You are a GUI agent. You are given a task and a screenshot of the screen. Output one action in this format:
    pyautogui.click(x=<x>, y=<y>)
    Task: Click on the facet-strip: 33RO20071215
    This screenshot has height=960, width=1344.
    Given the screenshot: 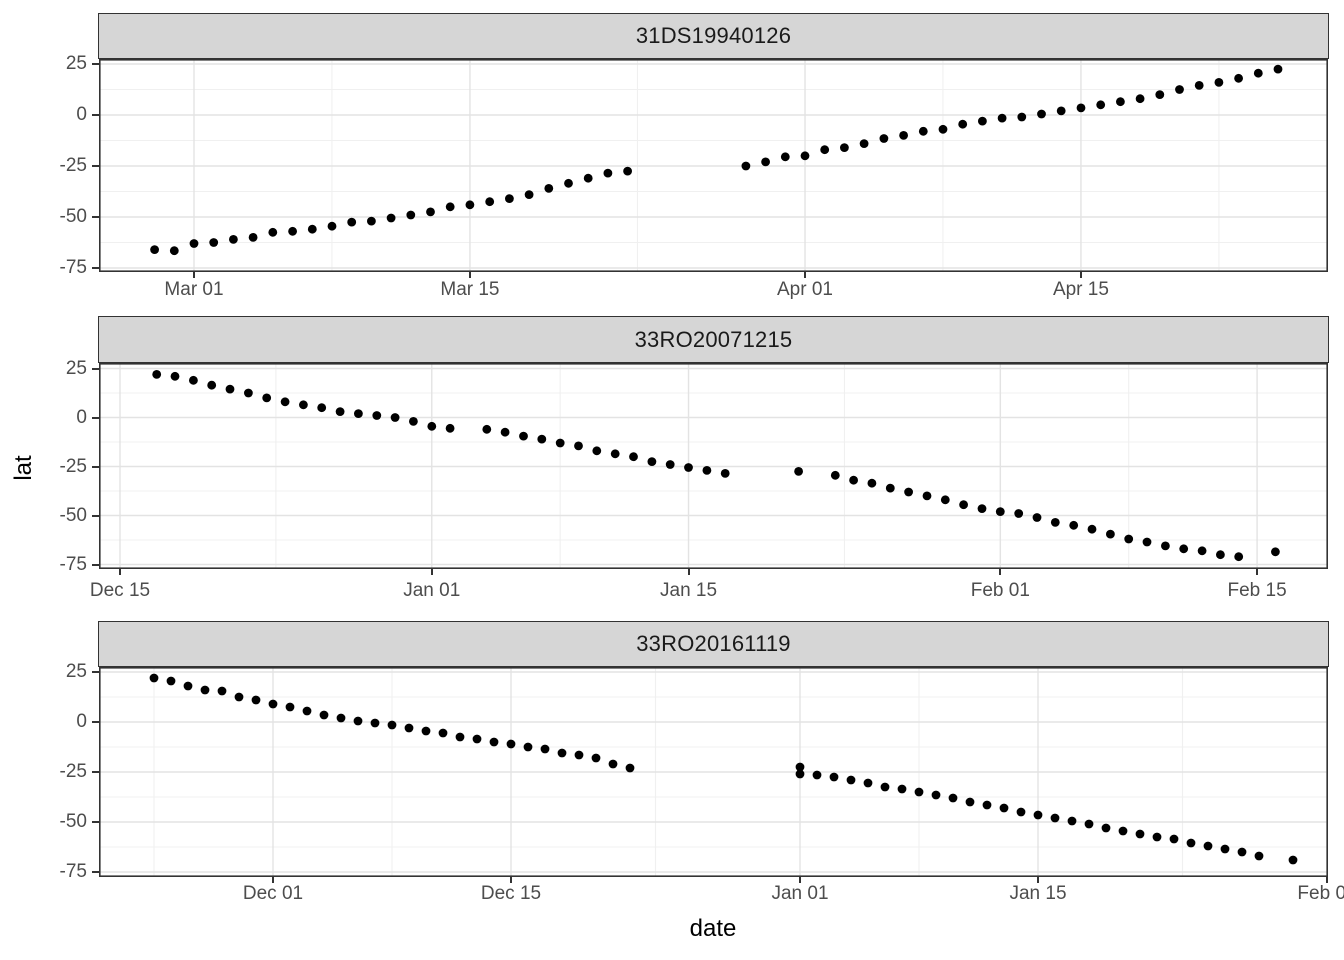 What is the action you would take?
    pyautogui.click(x=713, y=339)
    